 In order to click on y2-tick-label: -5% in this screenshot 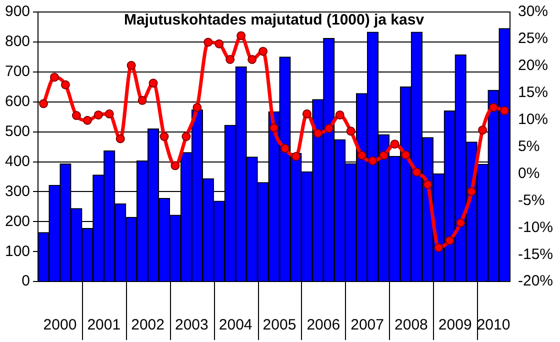, I will do `click(531, 200)`.